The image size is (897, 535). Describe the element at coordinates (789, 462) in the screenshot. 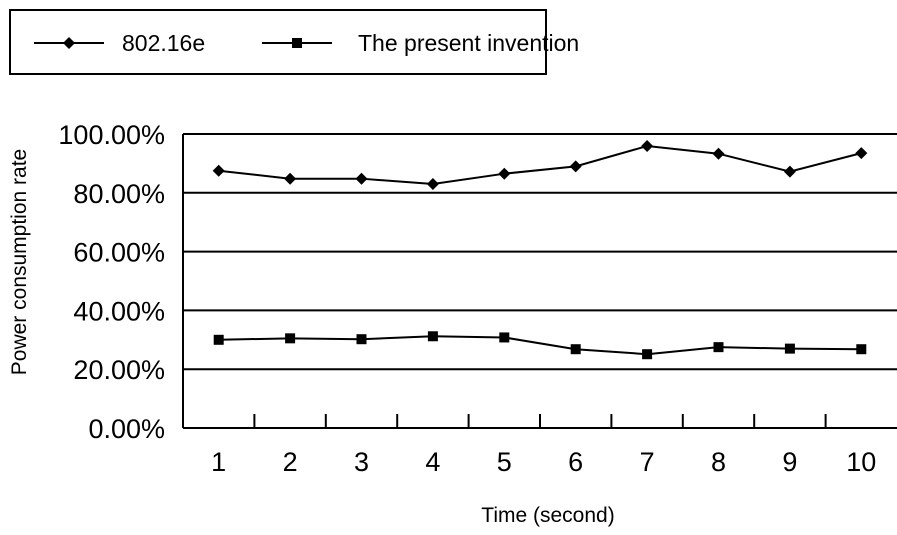

I see `x-tick-label: 9` at that location.